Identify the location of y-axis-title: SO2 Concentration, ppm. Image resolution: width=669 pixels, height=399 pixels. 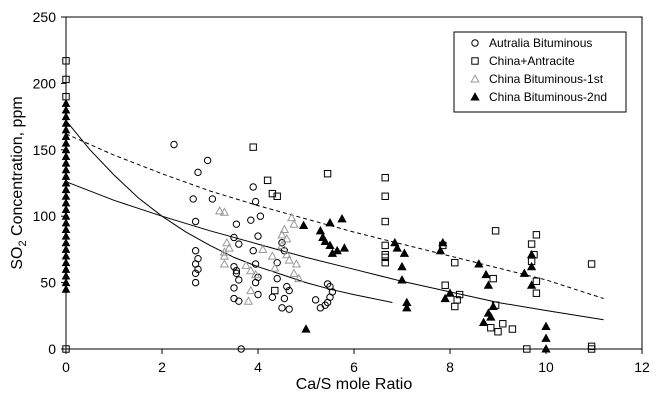
(19, 182).